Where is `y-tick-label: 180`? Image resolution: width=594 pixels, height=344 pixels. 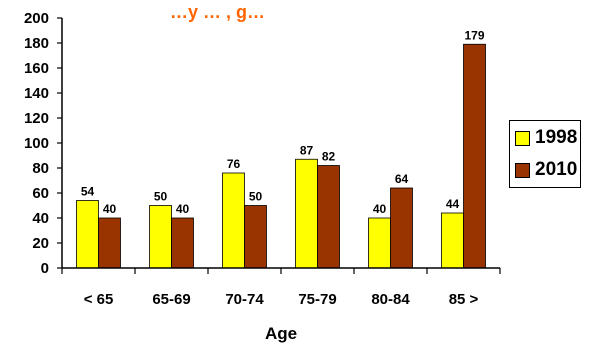
y-tick-label: 180 is located at coordinates (36, 43).